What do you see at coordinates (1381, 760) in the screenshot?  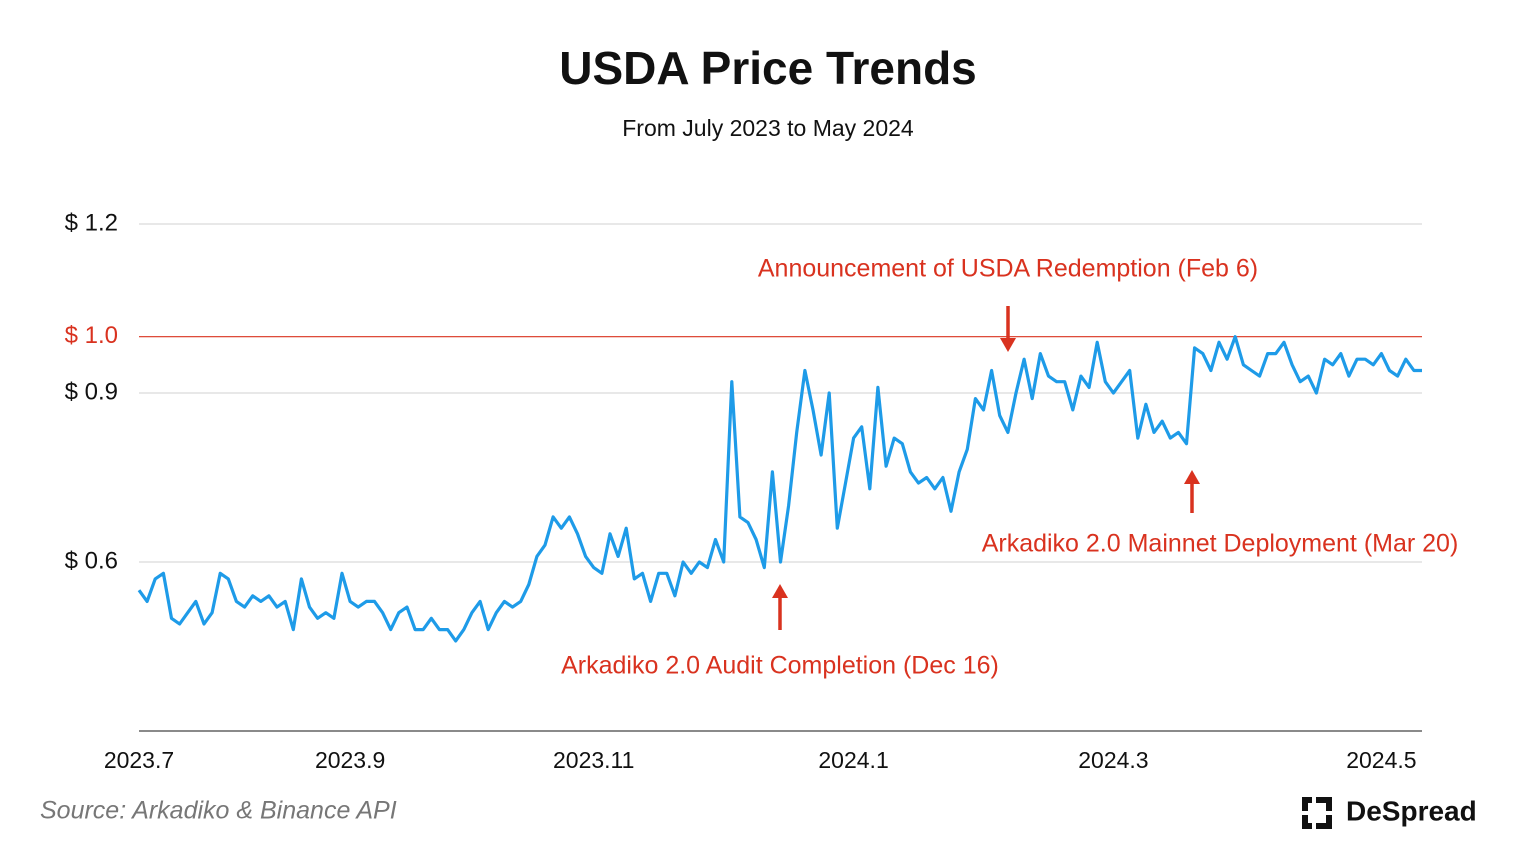 I see `x-tick-label: 2024.5` at bounding box center [1381, 760].